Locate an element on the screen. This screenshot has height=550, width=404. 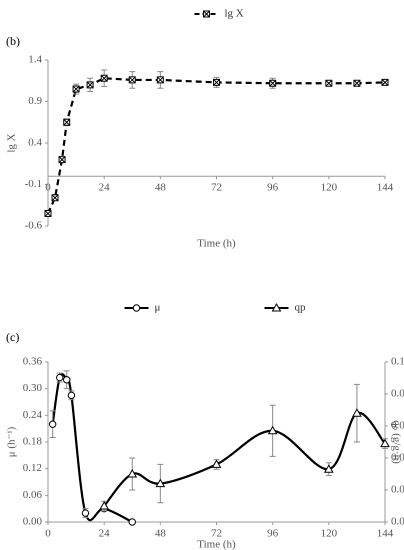
y-tick-label: 0.06 is located at coordinates (33, 495).